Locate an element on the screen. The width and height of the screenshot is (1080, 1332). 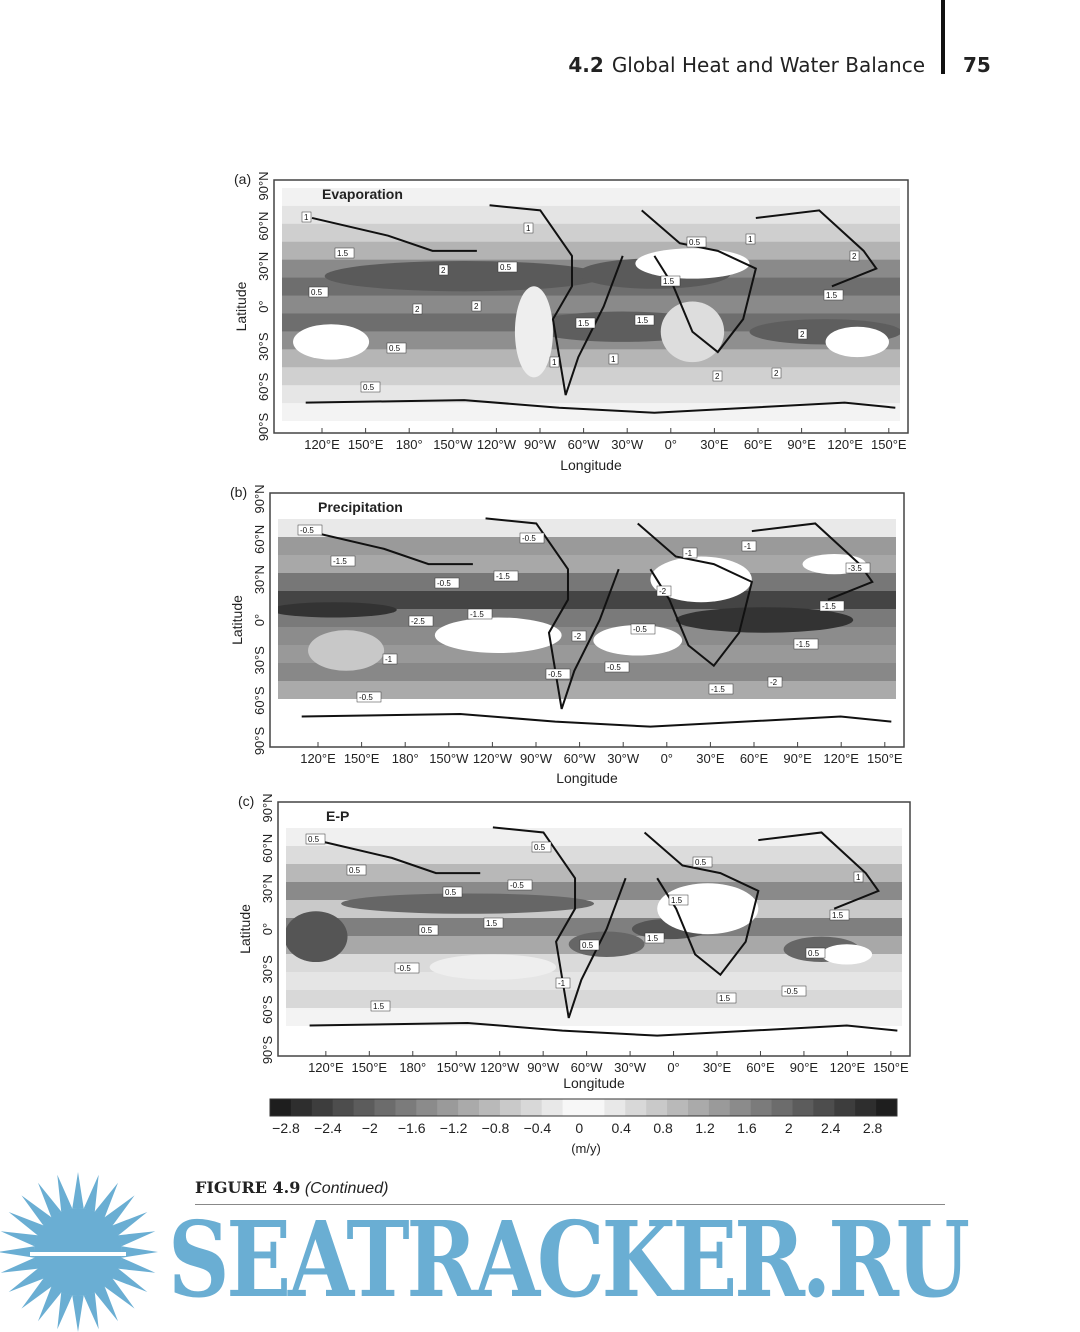
contour-label: -2 is located at coordinates (774, 682).